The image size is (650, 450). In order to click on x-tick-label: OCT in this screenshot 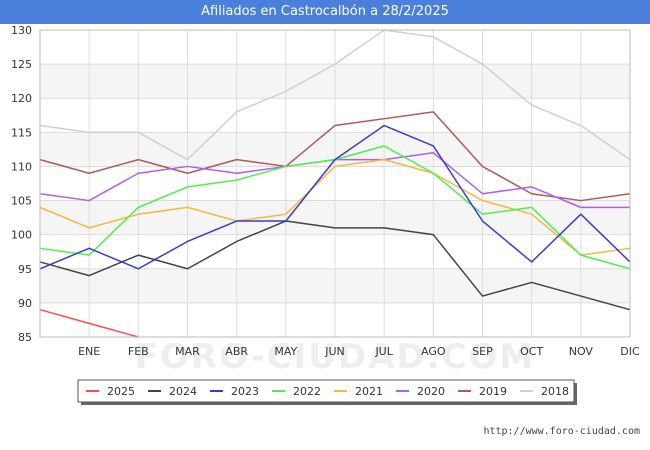, I will do `click(531, 351)`.